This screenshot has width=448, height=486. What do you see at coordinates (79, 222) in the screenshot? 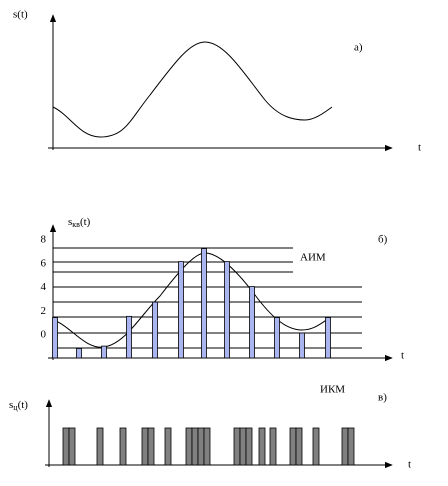
I see `y-label: sкв(t)` at bounding box center [79, 222].